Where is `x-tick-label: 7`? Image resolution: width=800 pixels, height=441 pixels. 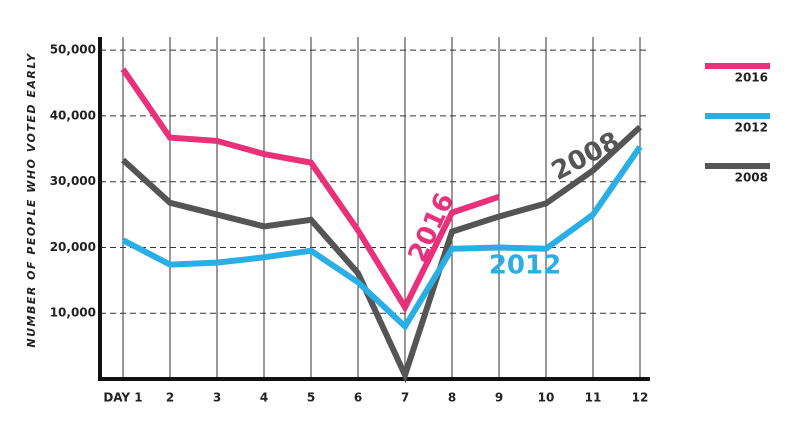
x-tick-label: 7 is located at coordinates (405, 398).